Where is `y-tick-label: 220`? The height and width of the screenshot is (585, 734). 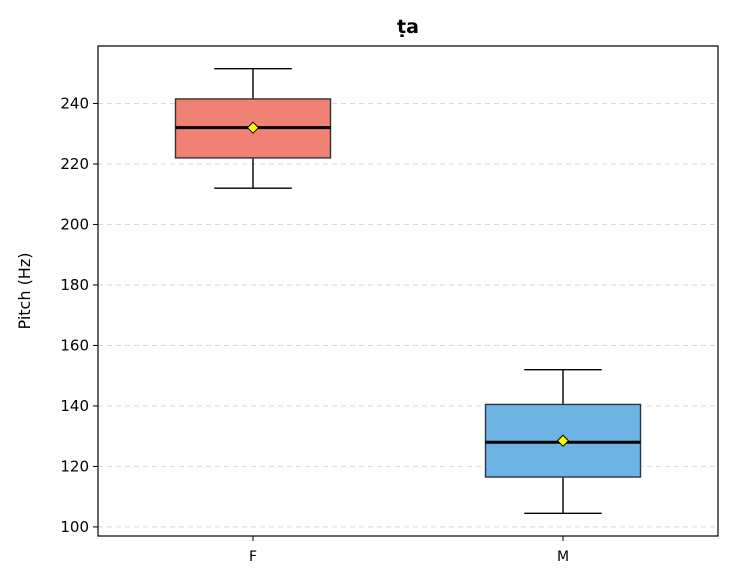
y-tick-label: 220 is located at coordinates (74, 164).